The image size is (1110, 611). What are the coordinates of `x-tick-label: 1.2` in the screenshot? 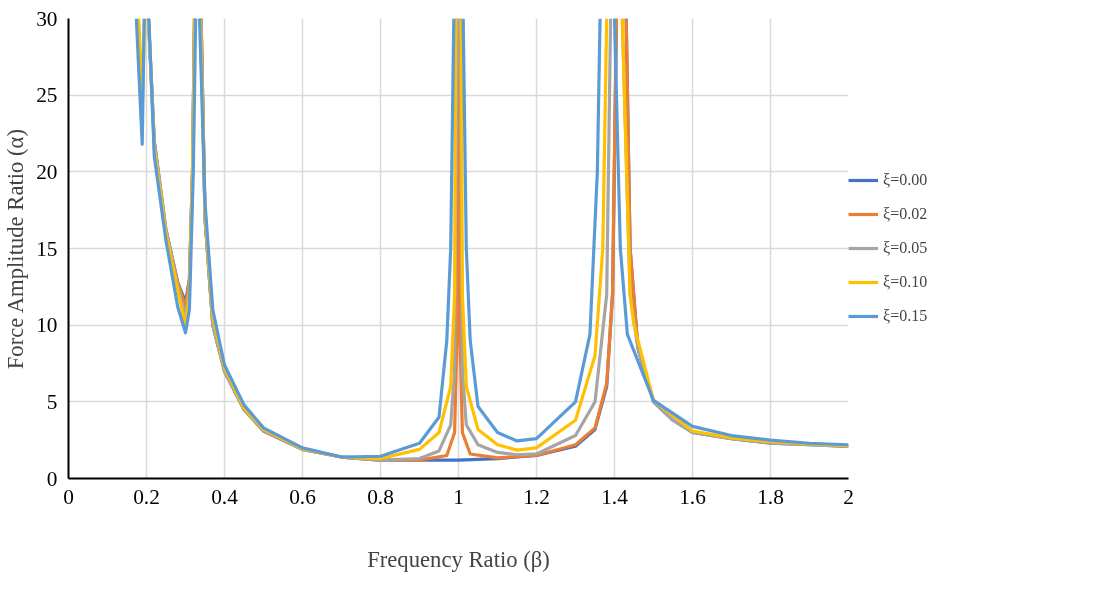 It's located at (536, 496).